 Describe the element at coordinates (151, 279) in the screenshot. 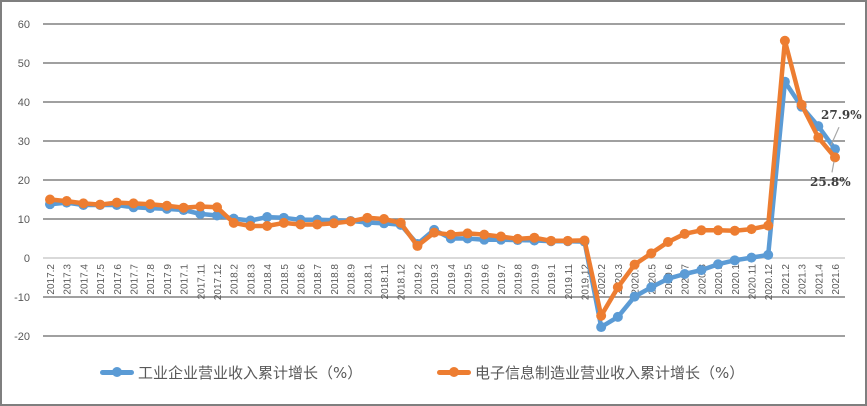

I see `x-tick-label: 2017.8` at that location.